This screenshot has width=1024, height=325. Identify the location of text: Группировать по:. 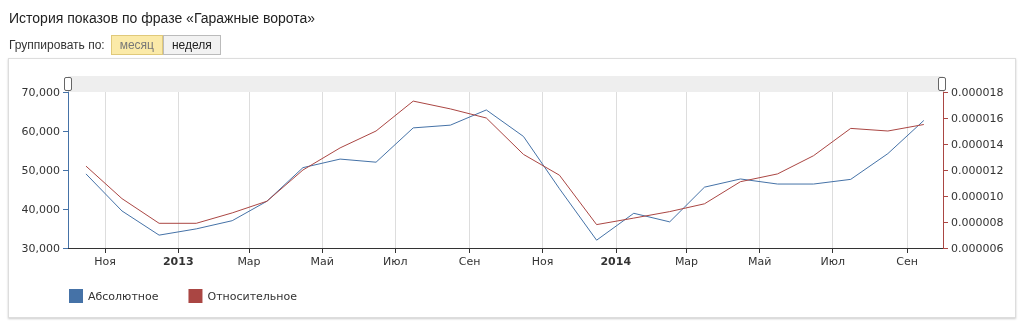
(57, 45).